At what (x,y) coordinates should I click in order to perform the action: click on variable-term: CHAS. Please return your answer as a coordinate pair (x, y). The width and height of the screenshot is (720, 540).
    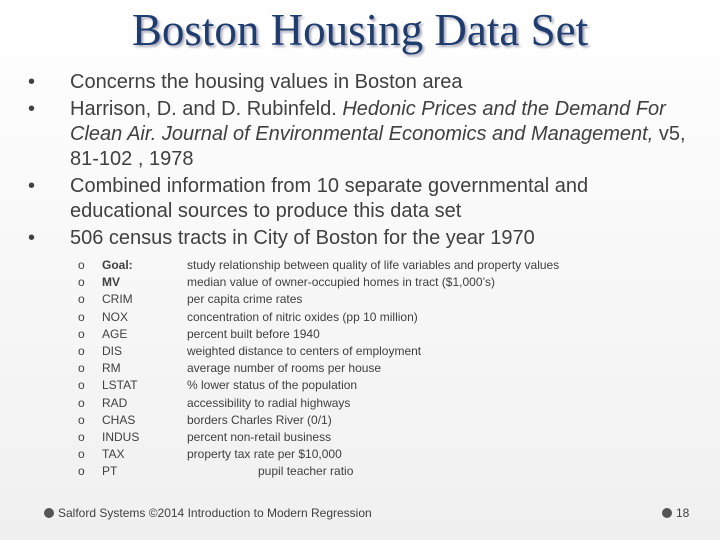
    Looking at the image, I should click on (119, 419).